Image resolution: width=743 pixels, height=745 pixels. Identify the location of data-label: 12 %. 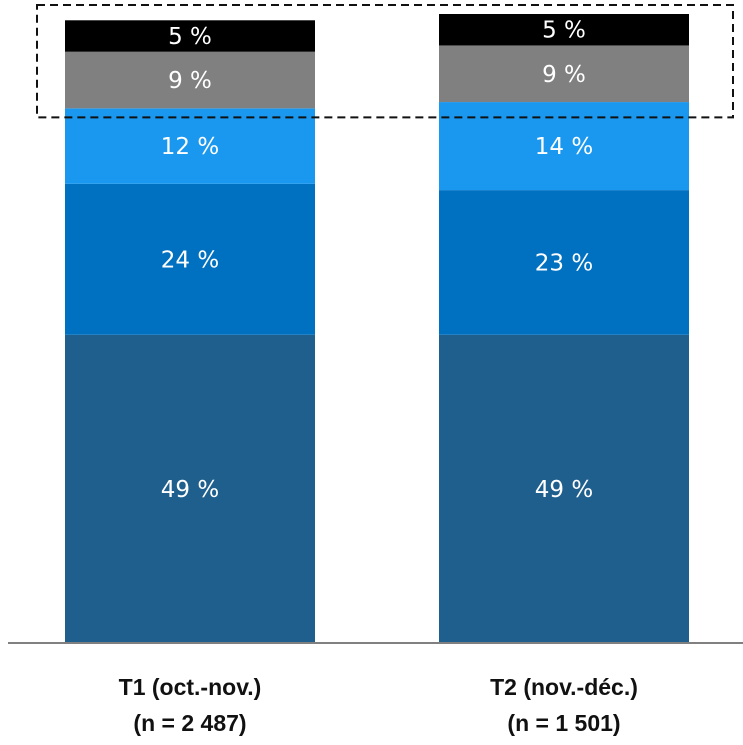
(190, 147).